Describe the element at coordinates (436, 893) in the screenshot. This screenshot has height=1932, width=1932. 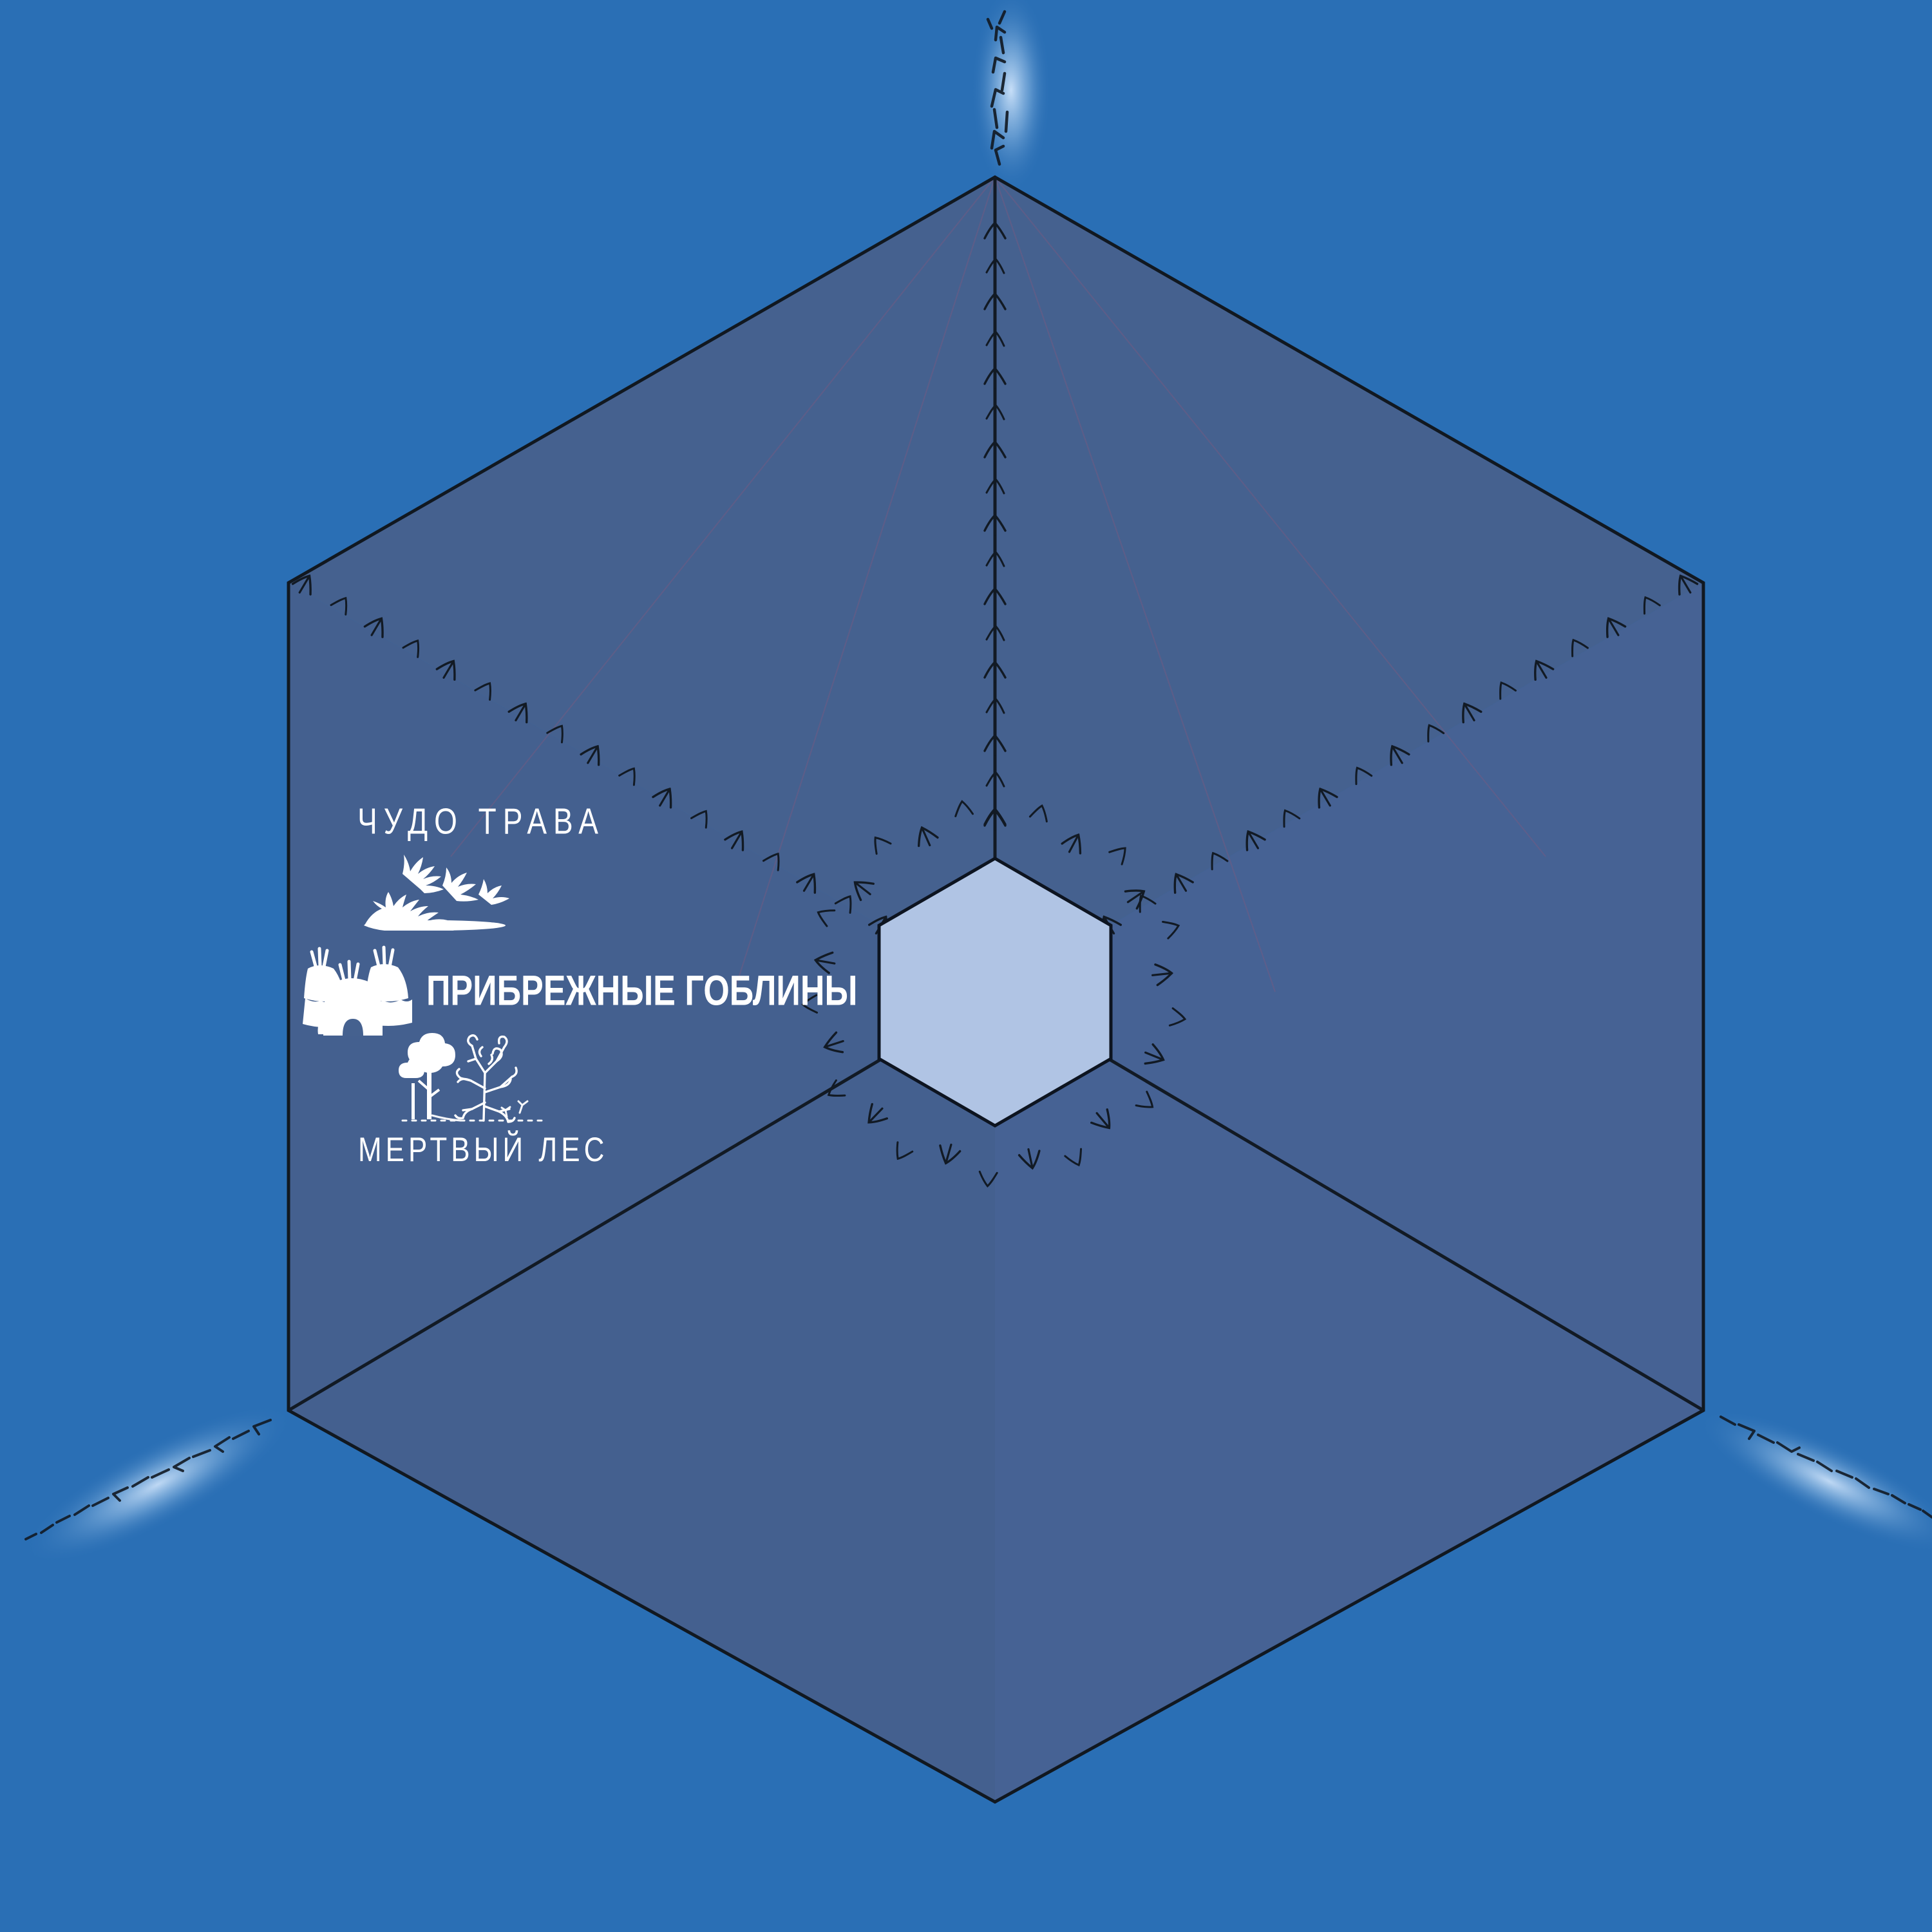
I see `grass-clump-icon` at that location.